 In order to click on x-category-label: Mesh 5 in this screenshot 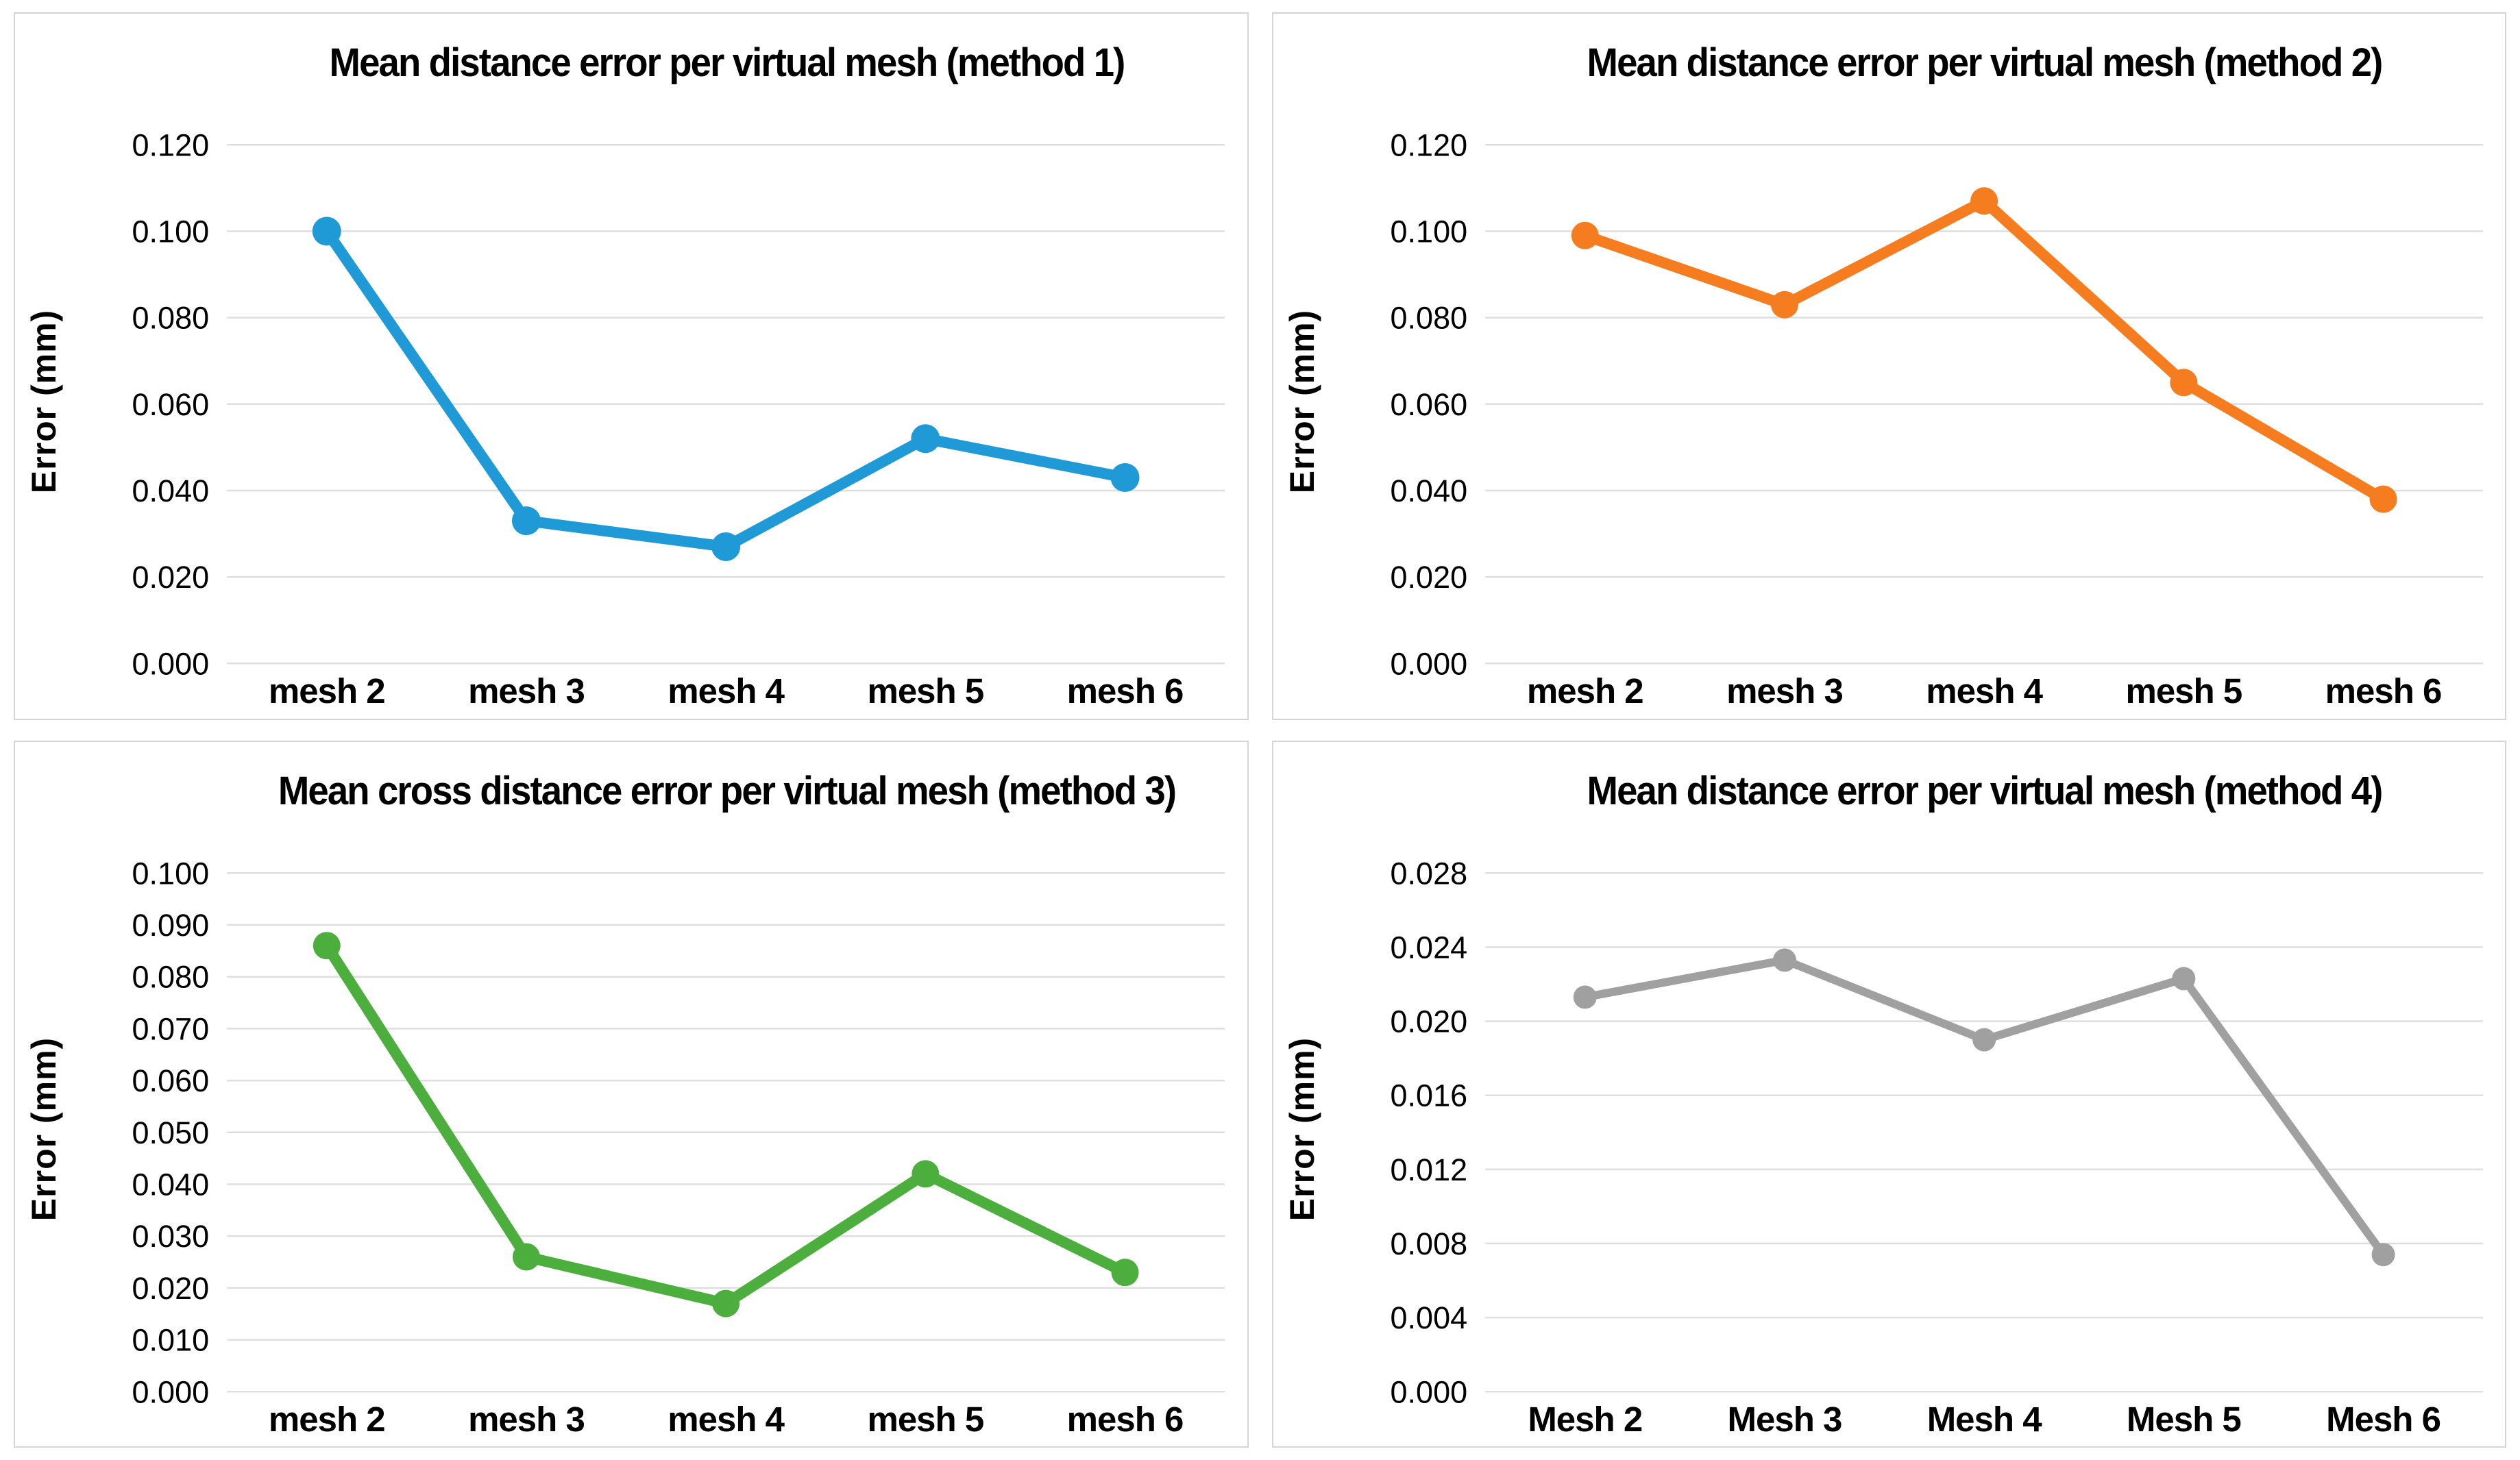, I will do `click(2183, 1418)`.